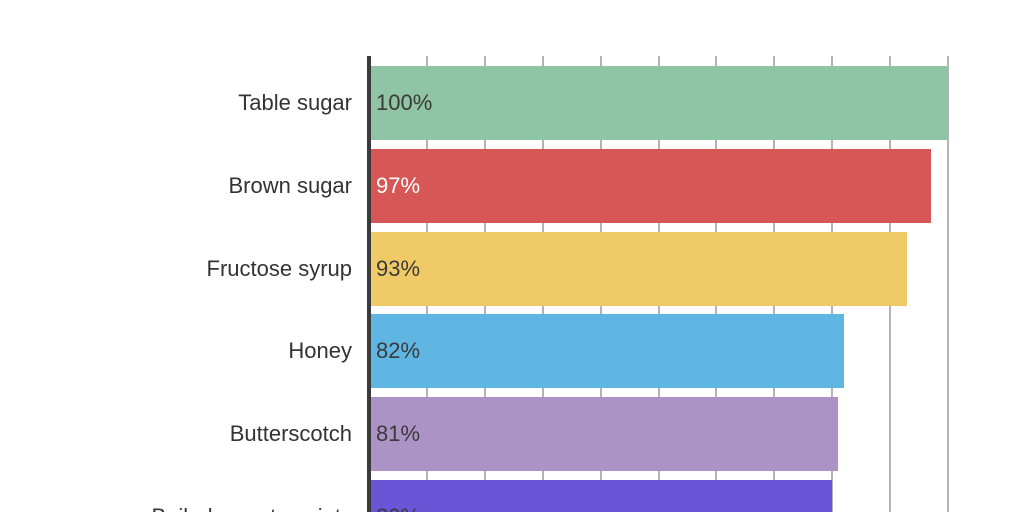 This screenshot has height=512, width=1024. What do you see at coordinates (398, 434) in the screenshot?
I see `bar-value-label: 81%` at bounding box center [398, 434].